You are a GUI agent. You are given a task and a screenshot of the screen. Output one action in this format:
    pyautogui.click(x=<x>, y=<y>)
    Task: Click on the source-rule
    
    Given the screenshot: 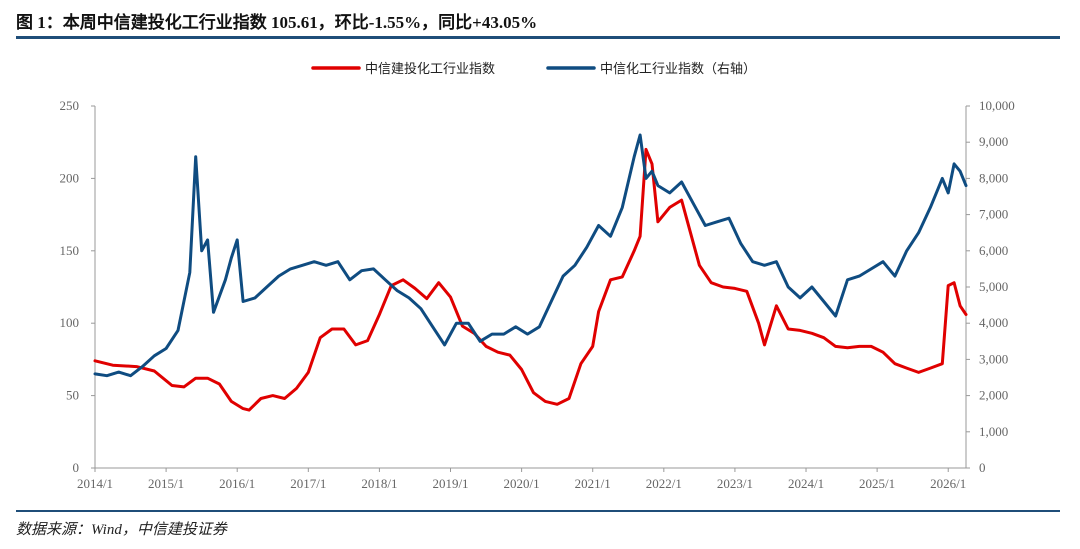 What is the action you would take?
    pyautogui.click(x=538, y=511)
    